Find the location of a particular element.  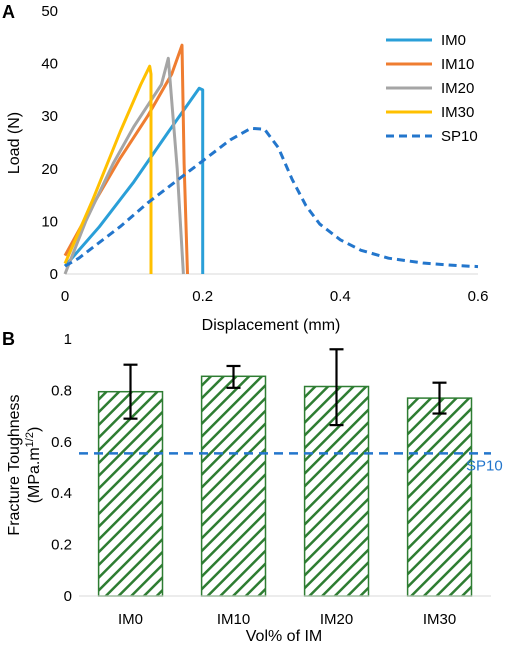

category-label-im0: IM0 is located at coordinates (130, 619).